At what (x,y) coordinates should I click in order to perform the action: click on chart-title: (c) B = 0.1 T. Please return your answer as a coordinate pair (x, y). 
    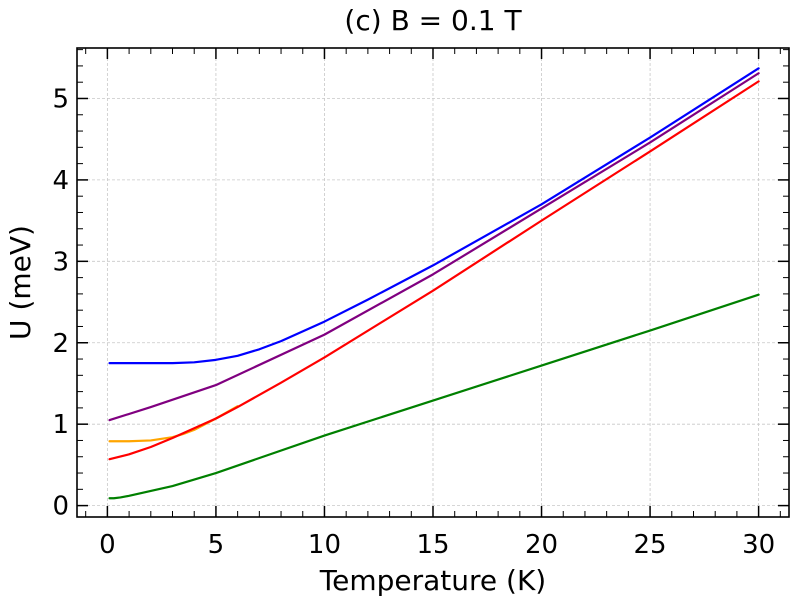
    Looking at the image, I should click on (433, 20).